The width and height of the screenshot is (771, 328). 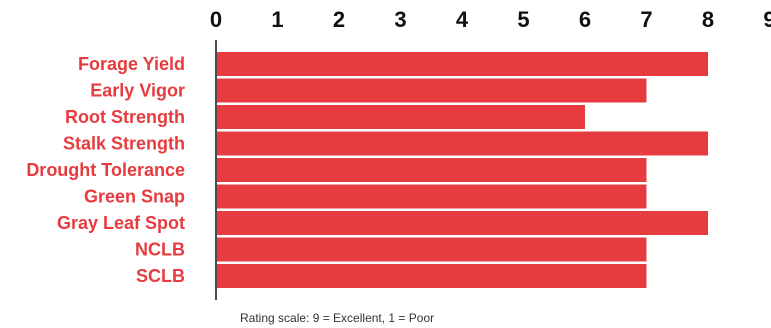 What do you see at coordinates (131, 64) in the screenshot?
I see `category-label: Forage Yield` at bounding box center [131, 64].